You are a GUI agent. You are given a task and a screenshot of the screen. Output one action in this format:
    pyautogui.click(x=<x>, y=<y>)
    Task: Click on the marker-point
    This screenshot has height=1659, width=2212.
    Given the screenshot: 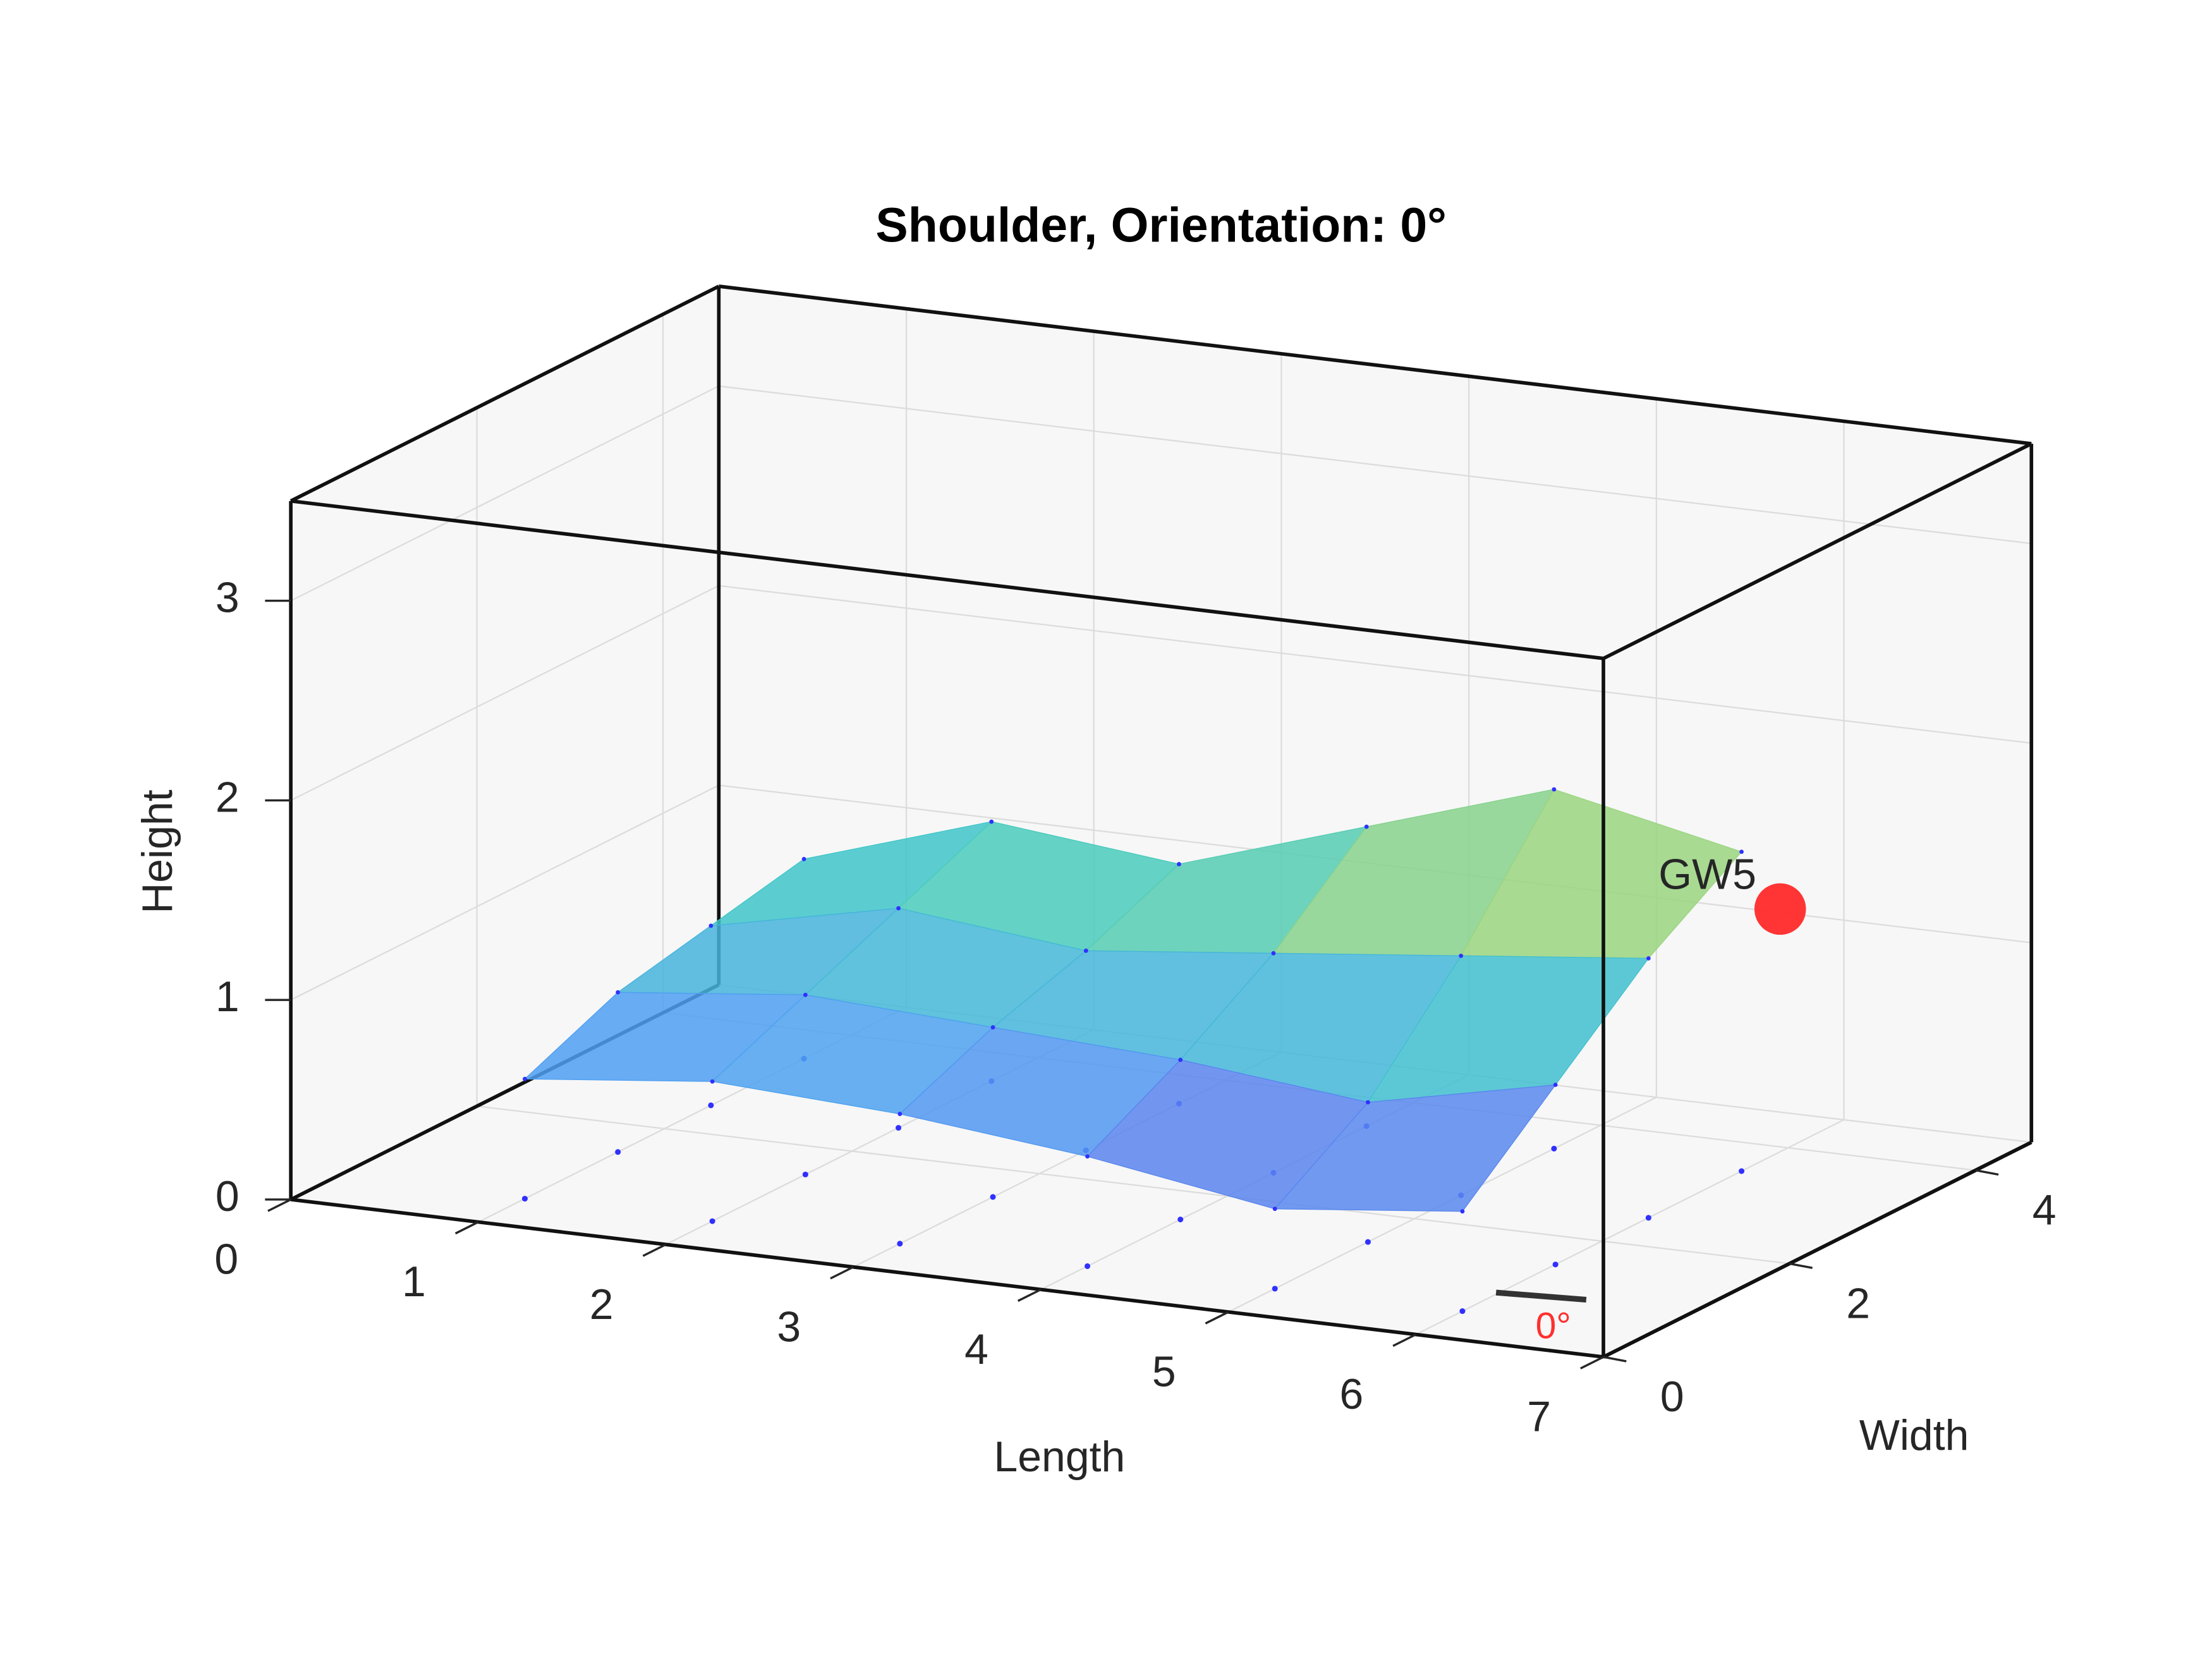 What is the action you would take?
    pyautogui.click(x=1780, y=909)
    